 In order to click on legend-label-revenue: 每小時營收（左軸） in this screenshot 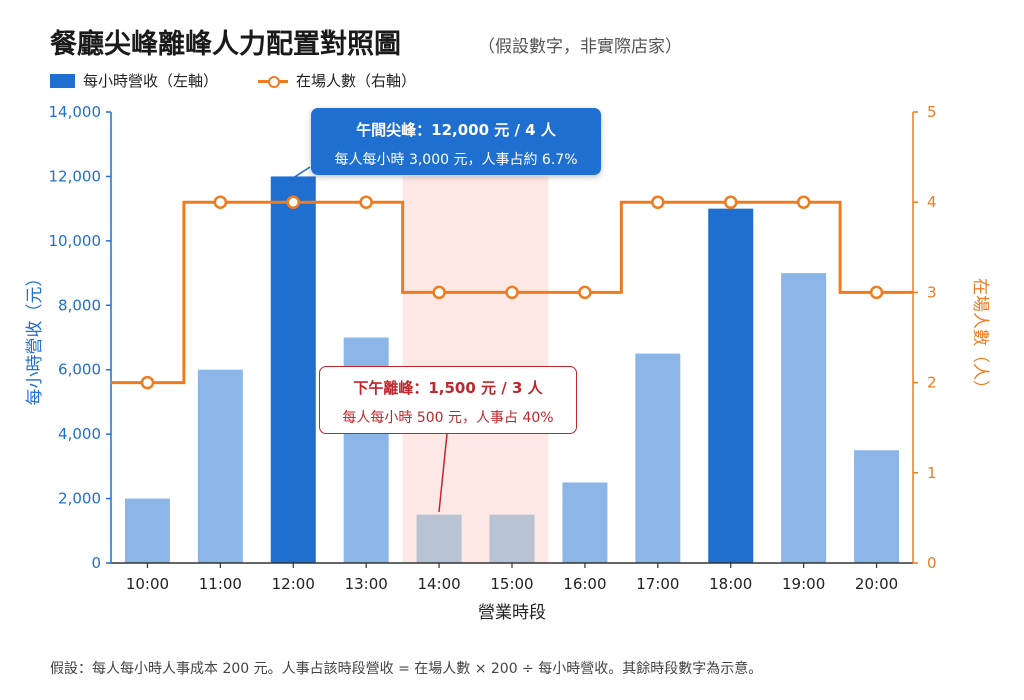, I will do `click(151, 81)`.